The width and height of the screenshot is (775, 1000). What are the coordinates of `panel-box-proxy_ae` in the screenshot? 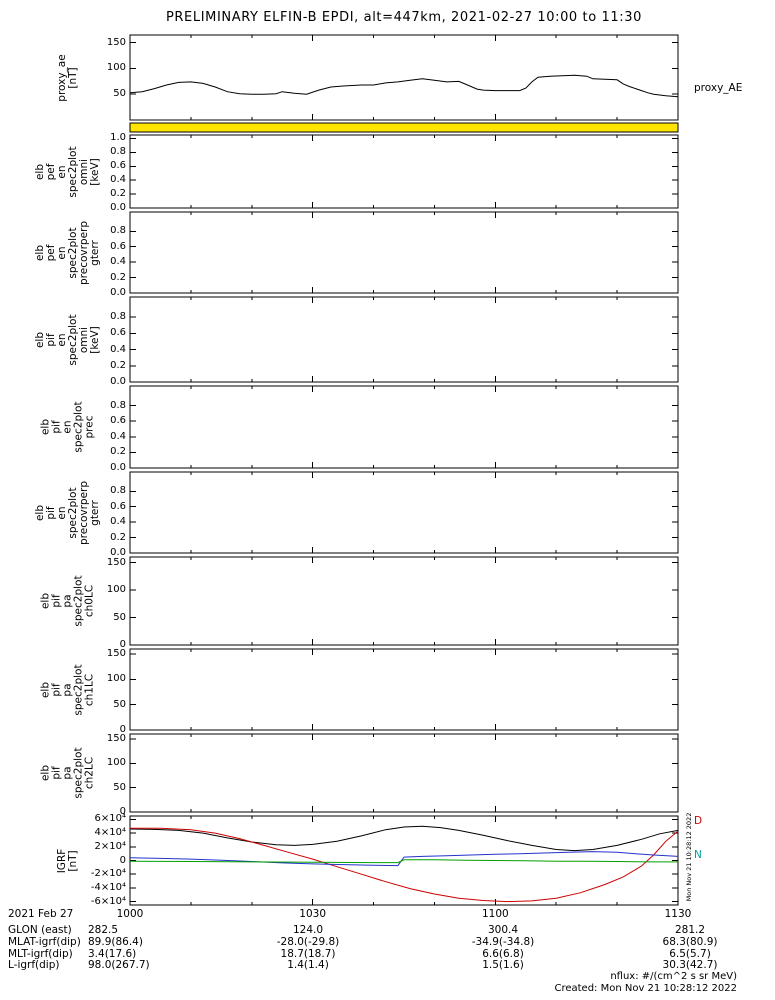 It's located at (404, 77).